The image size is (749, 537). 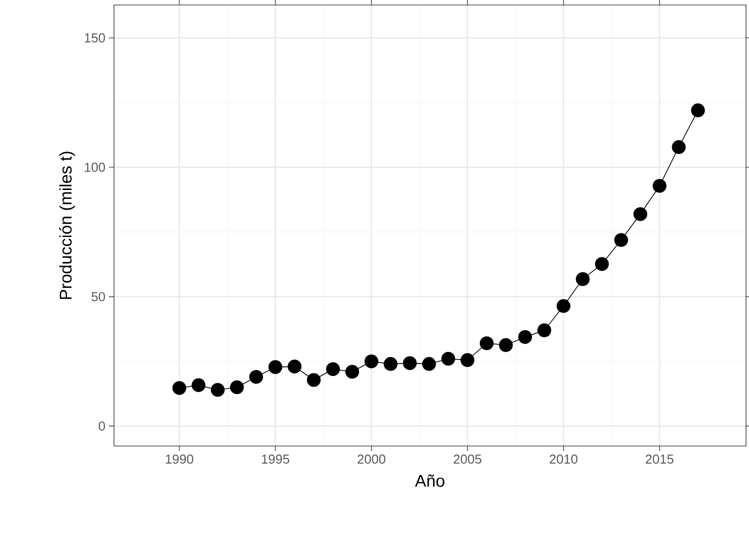 I want to click on x-tick-label: 1995, so click(x=276, y=459).